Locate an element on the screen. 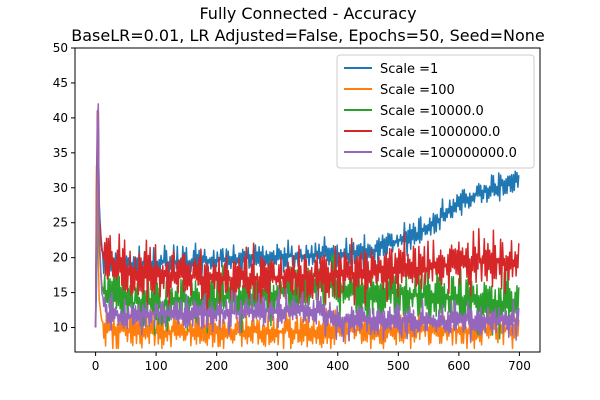  x-tick-label: 500 is located at coordinates (398, 366).